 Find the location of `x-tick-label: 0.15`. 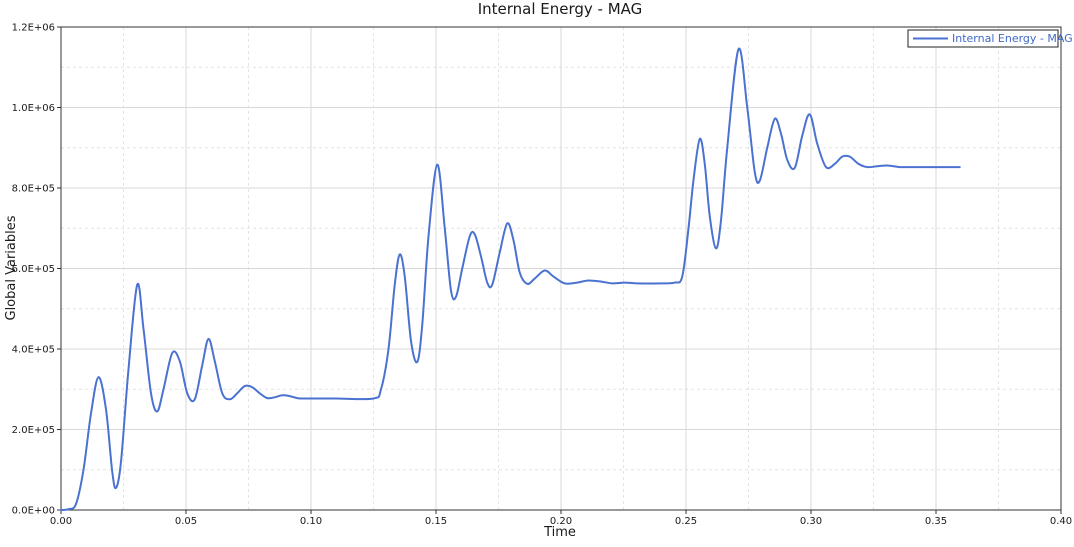

x-tick-label: 0.15 is located at coordinates (436, 521).